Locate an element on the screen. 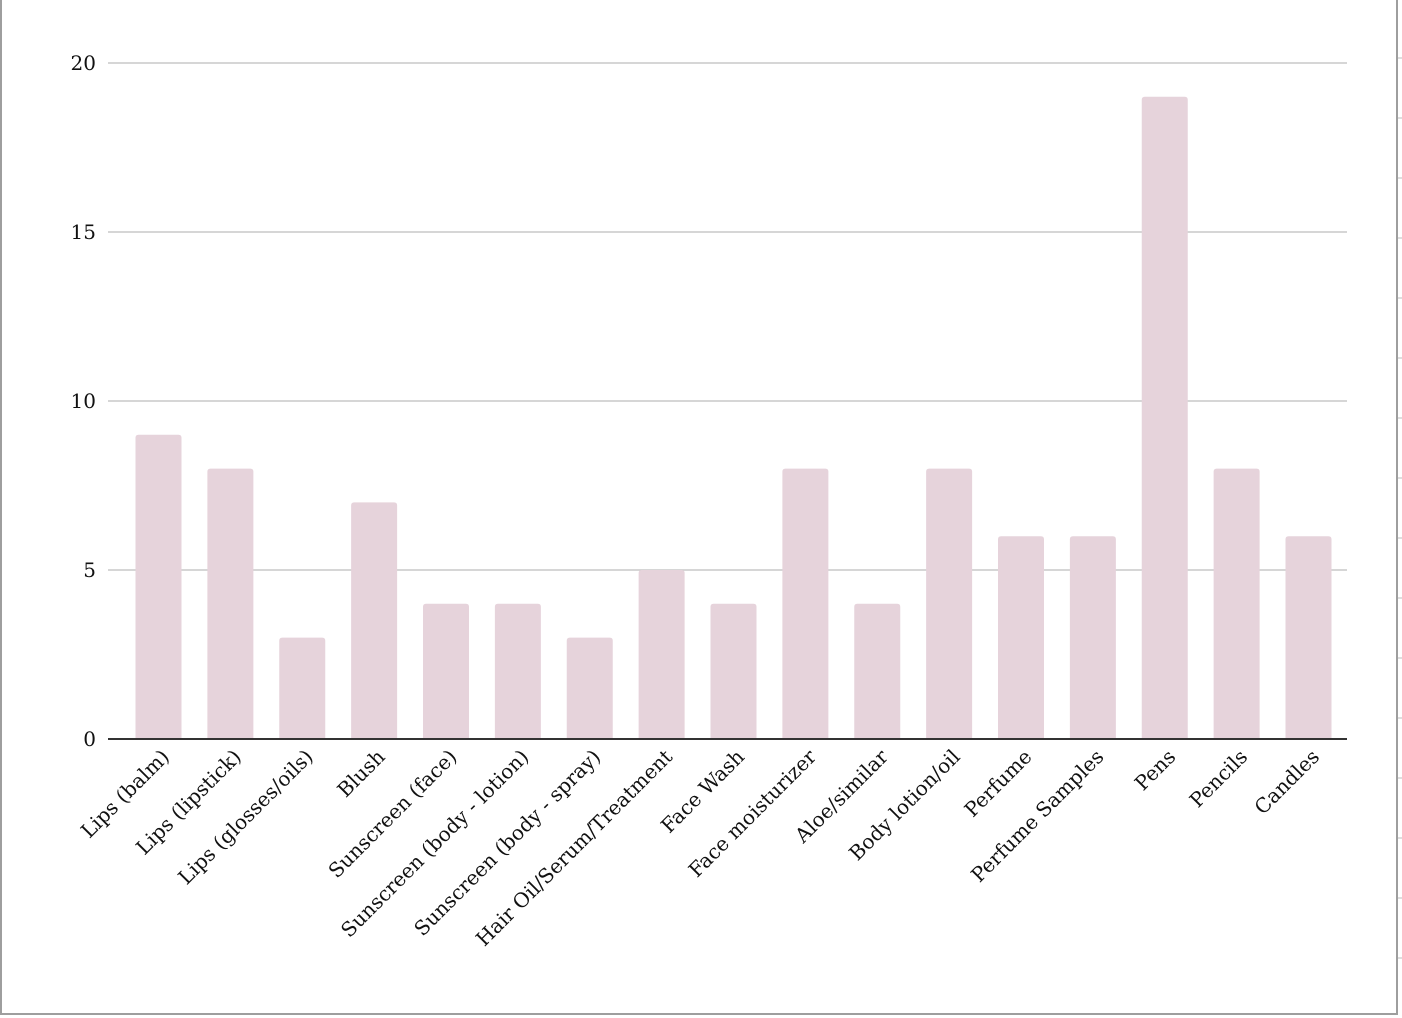  y-tick-label: 0 is located at coordinates (89, 739).